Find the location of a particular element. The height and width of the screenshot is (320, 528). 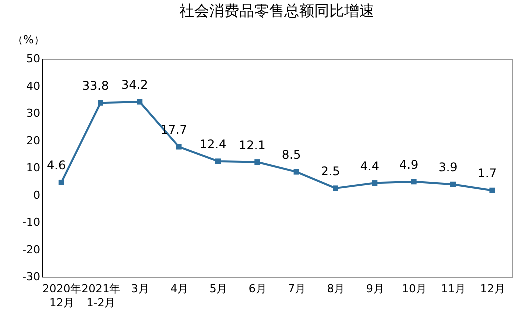

data-label: 2.5 is located at coordinates (330, 171).